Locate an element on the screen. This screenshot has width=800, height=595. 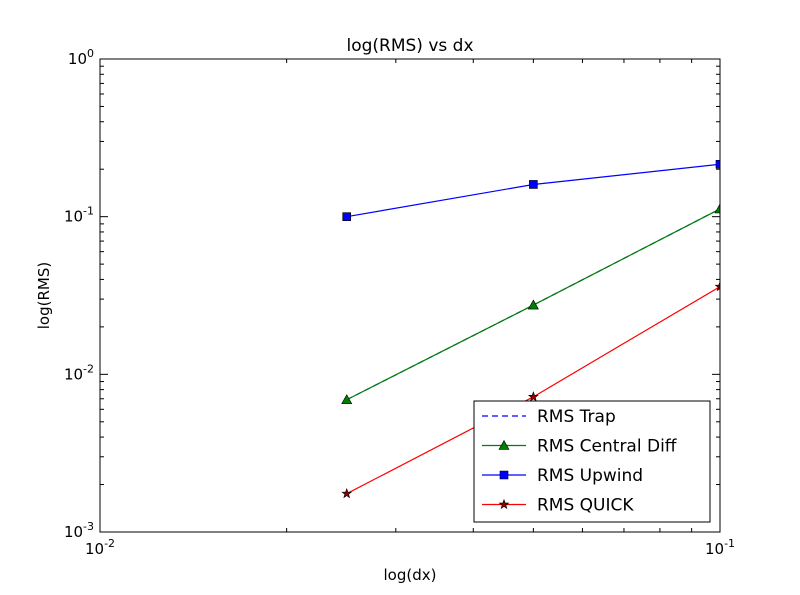
legend-label-2: RMS Upwind is located at coordinates (590, 476).